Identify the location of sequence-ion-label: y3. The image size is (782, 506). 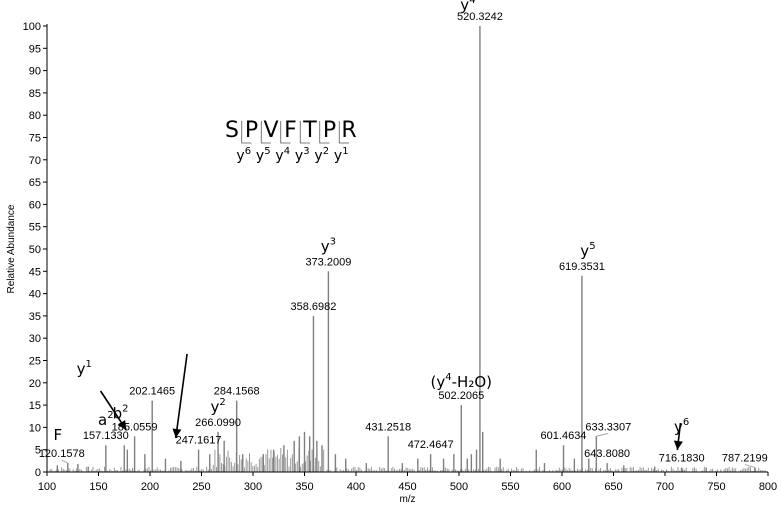
(302, 155).